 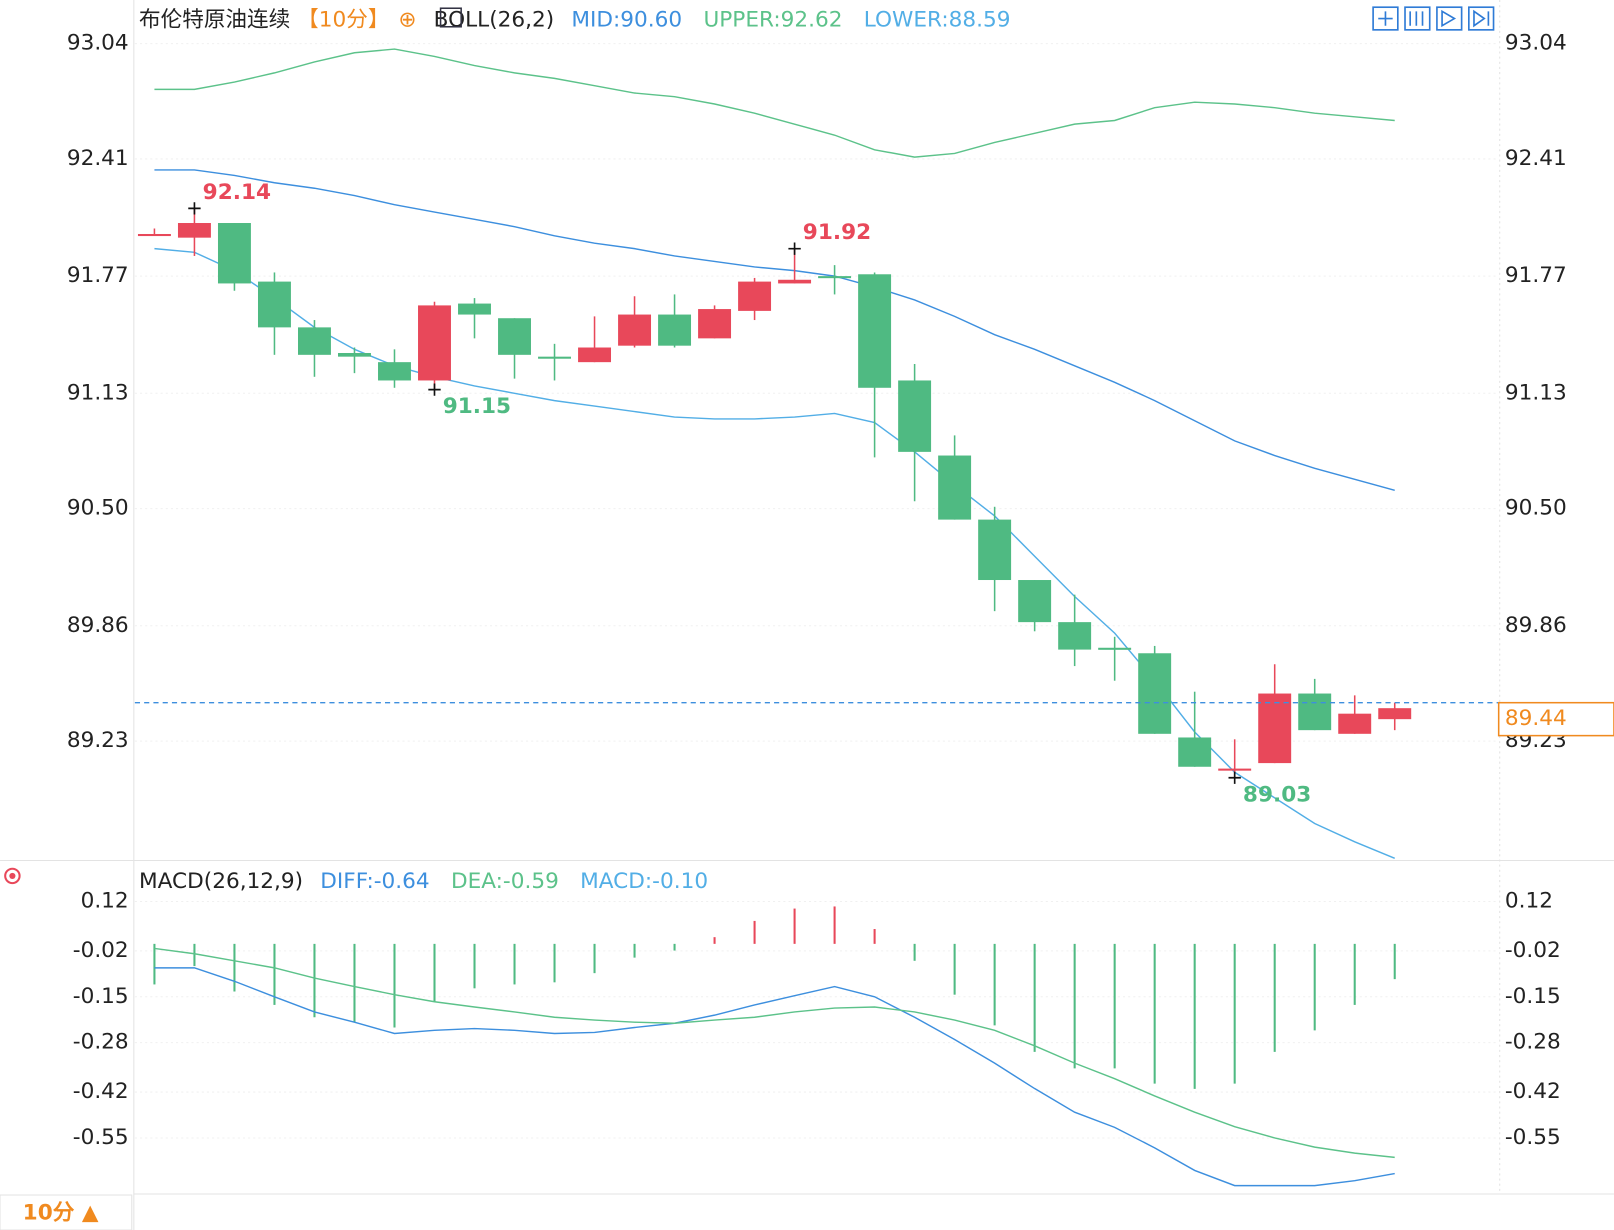 I want to click on y-tick-label: 90.50, so click(x=98, y=508).